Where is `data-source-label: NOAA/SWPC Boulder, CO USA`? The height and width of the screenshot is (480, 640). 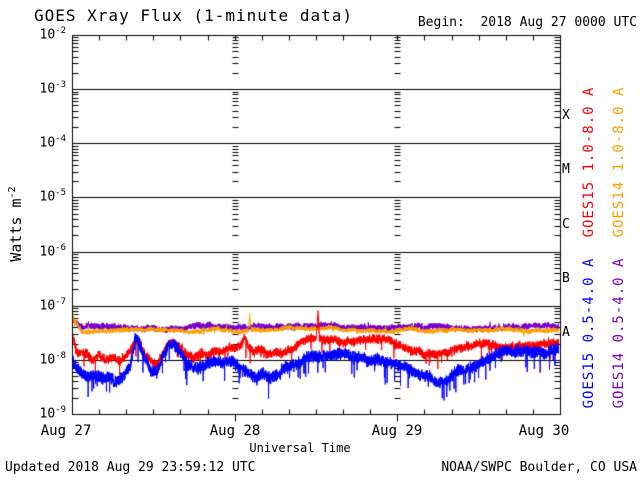
data-source-label: NOAA/SWPC Boulder, CO USA is located at coordinates (539, 467).